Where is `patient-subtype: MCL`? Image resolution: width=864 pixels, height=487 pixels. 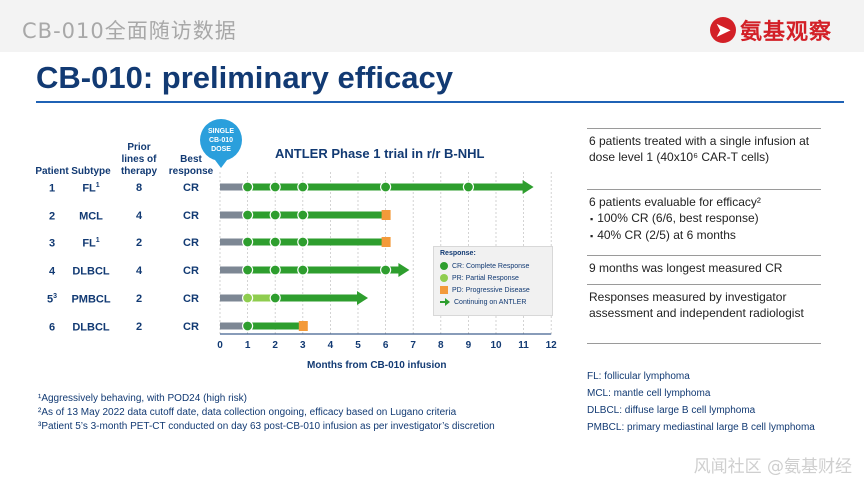 patient-subtype: MCL is located at coordinates (91, 216).